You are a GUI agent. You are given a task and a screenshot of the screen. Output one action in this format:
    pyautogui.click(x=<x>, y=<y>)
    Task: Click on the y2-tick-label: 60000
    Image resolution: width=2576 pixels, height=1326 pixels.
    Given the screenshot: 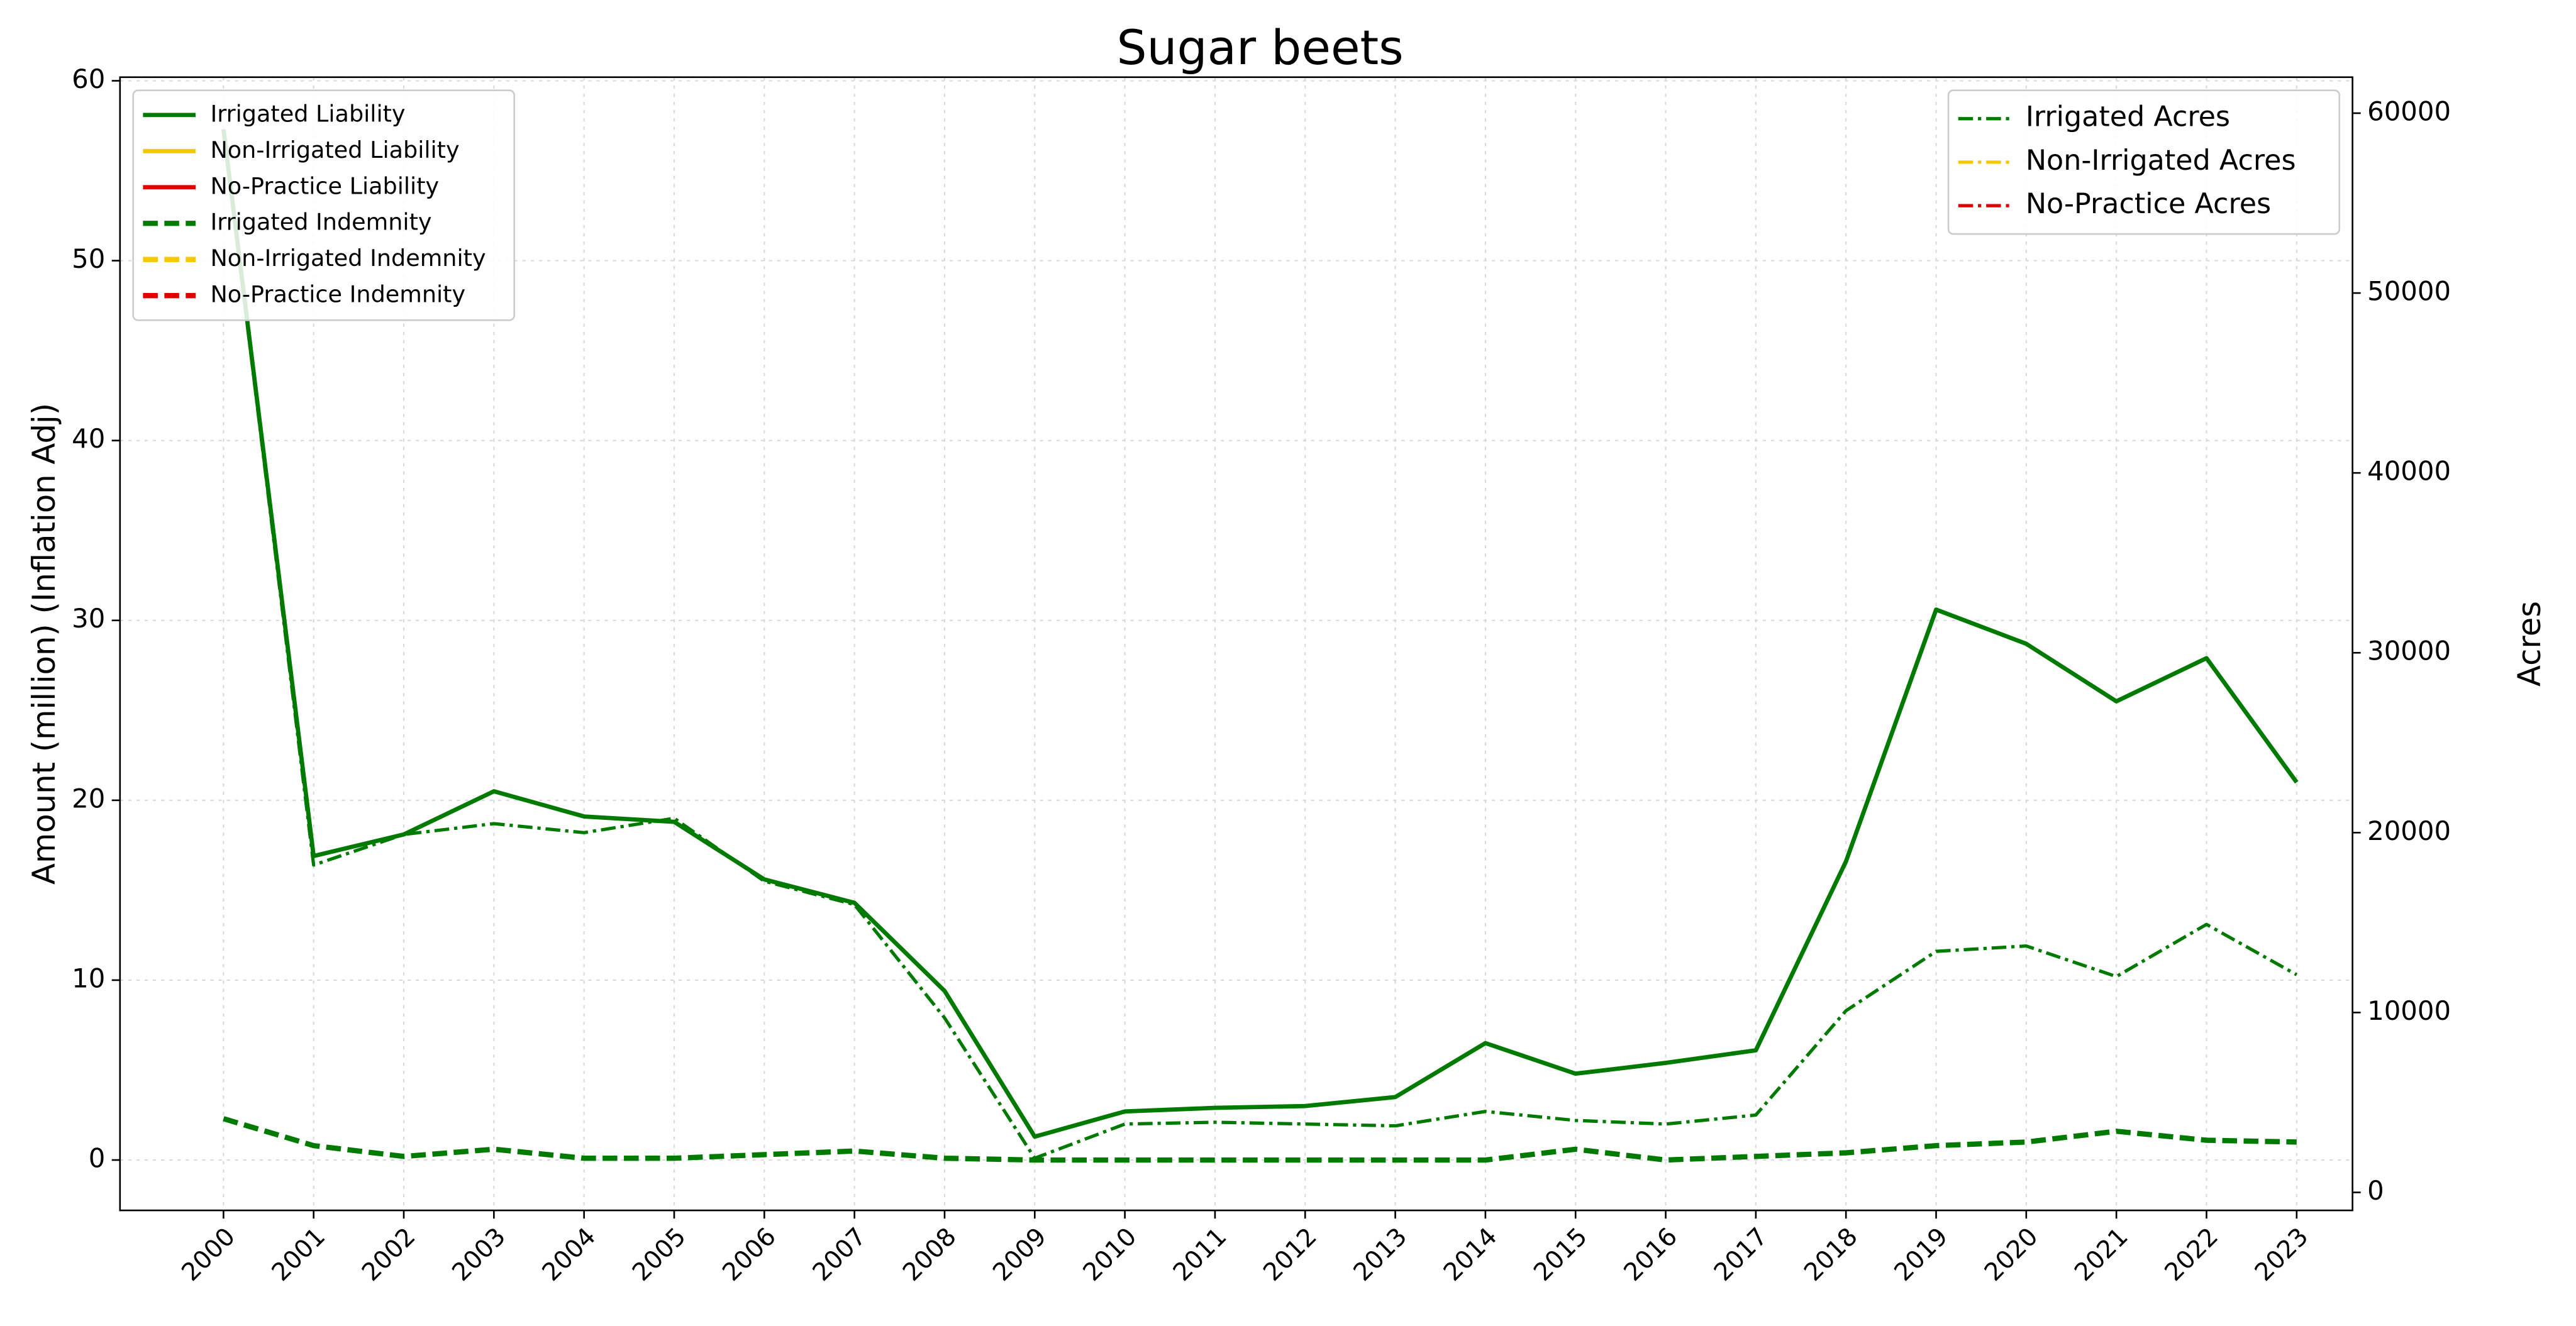 What is the action you would take?
    pyautogui.click(x=2409, y=111)
    